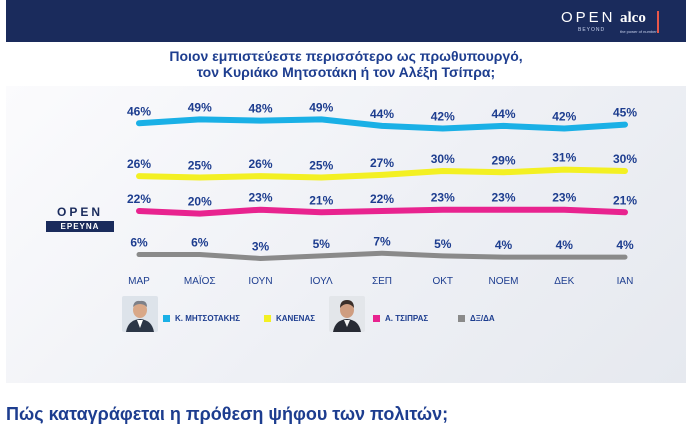  Describe the element at coordinates (267, 318) in the screenshot. I see `legend-swatch-kanenas` at that location.